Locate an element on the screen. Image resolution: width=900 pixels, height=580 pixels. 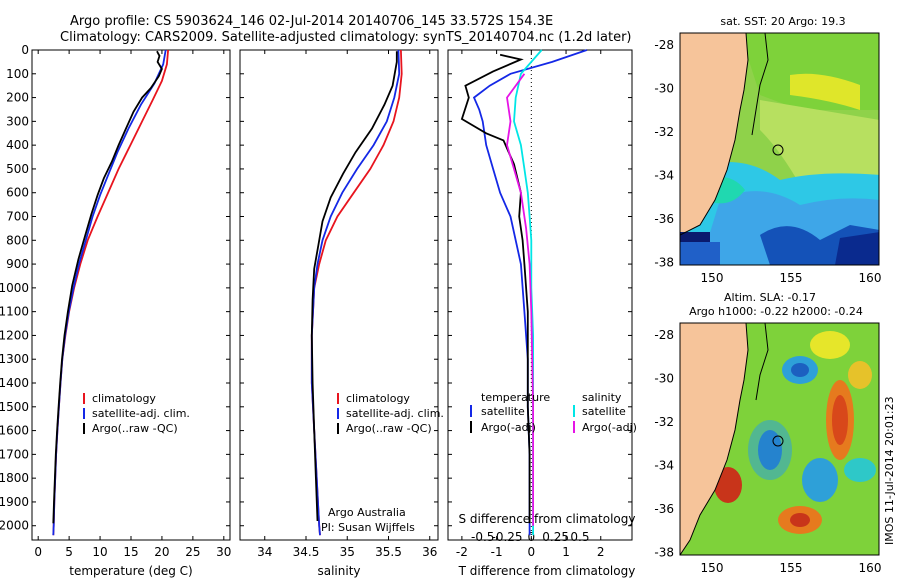
y-tick-label: 1800 is located at coordinates (14, 478).